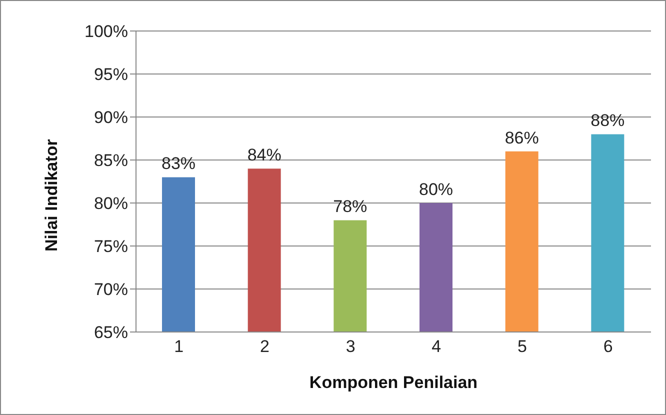 The height and width of the screenshot is (415, 666). What do you see at coordinates (350, 206) in the screenshot?
I see `data-label: 78%` at bounding box center [350, 206].